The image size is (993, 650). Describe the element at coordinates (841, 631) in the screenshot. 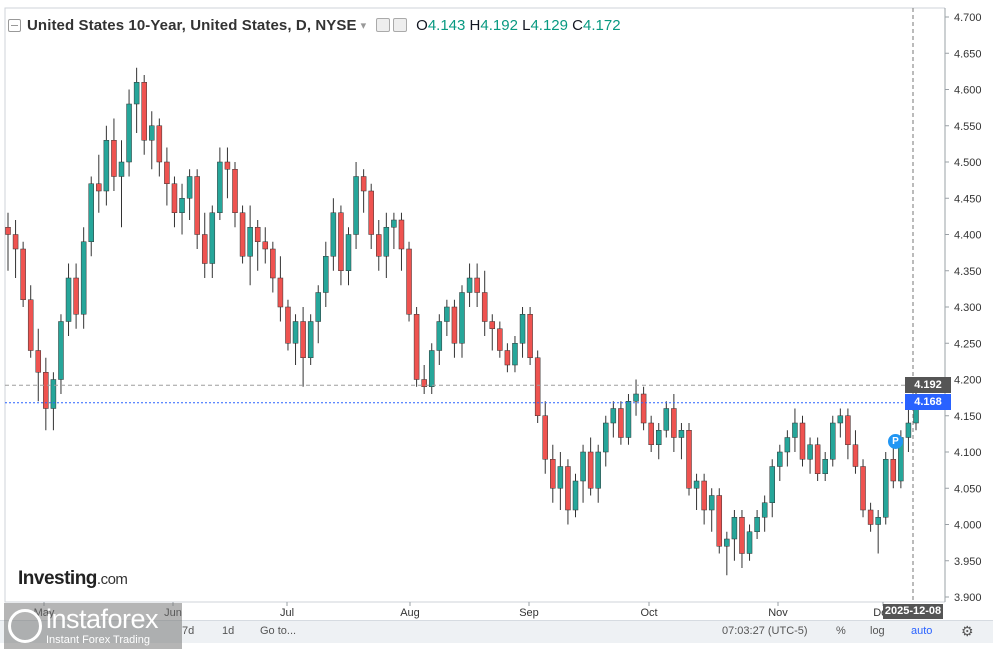

I see `percent-toggle: %` at that location.